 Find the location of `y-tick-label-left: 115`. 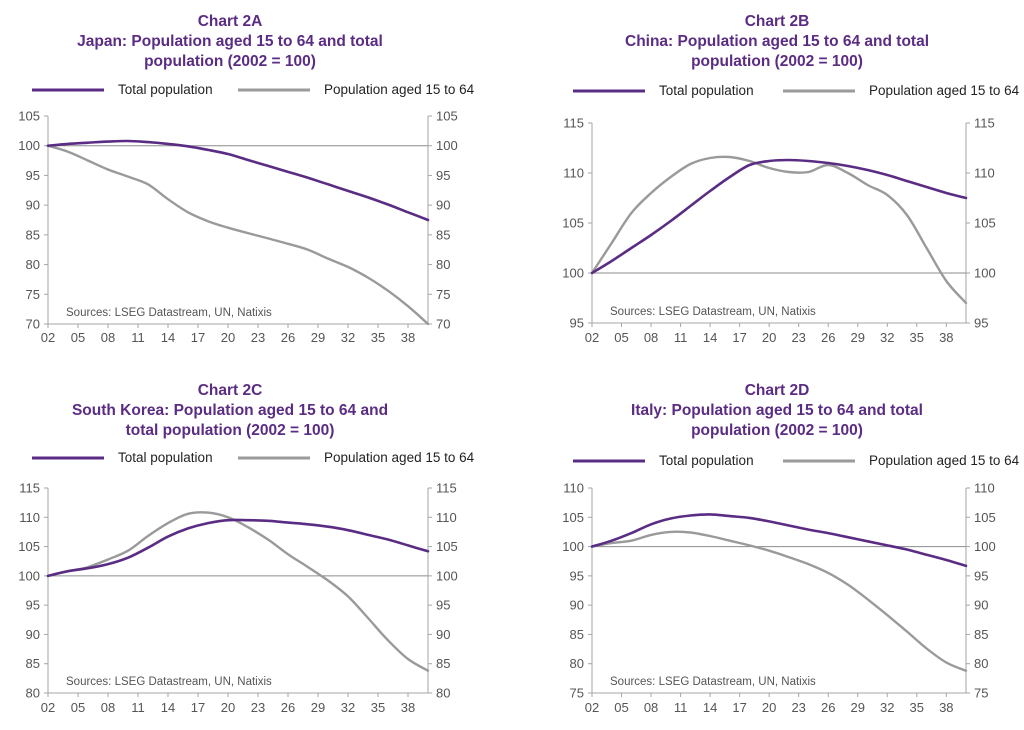

y-tick-label-left: 115 is located at coordinates (573, 123).